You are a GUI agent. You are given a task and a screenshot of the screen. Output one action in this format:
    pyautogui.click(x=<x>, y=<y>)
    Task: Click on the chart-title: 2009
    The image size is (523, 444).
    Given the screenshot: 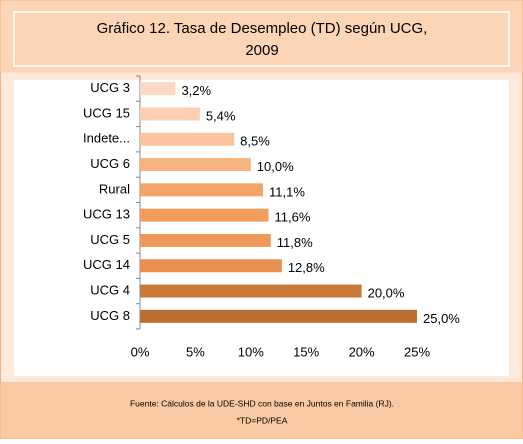 What is the action you would take?
    pyautogui.click(x=261, y=50)
    